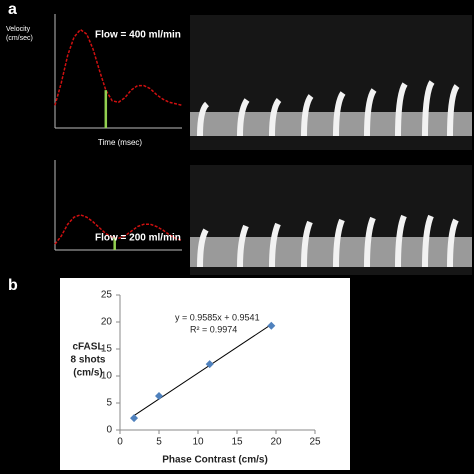 Image resolution: width=474 pixels, height=474 pixels. Describe the element at coordinates (138, 238) in the screenshot. I see `annotation: Flow = 200 ml/min` at that location.